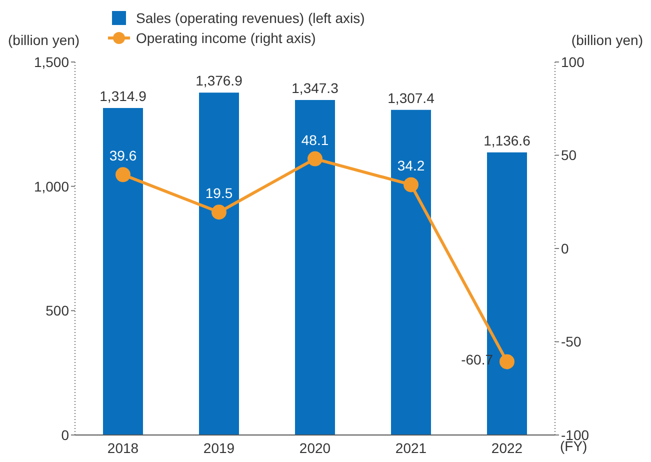 The width and height of the screenshot is (651, 462). Describe the element at coordinates (607, 40) in the screenshot. I see `y2-axis-title: (billion yen)` at that location.